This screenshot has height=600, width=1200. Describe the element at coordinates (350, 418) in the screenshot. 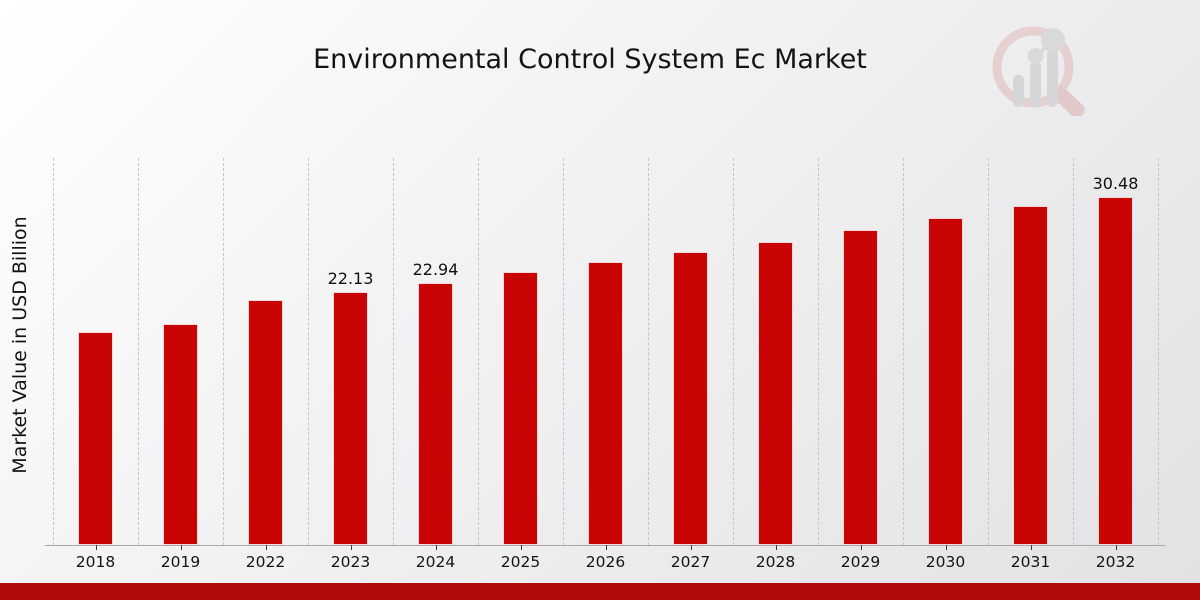

I see `bar-2023` at that location.